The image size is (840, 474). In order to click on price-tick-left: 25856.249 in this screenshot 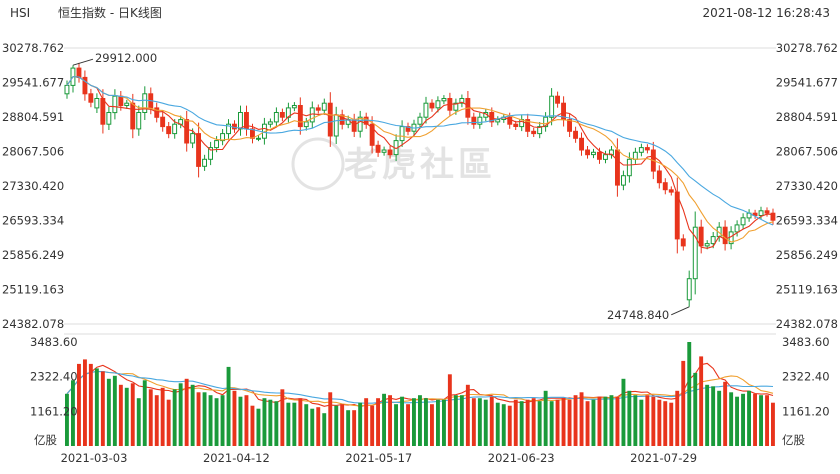, I will do `click(33, 255)`.